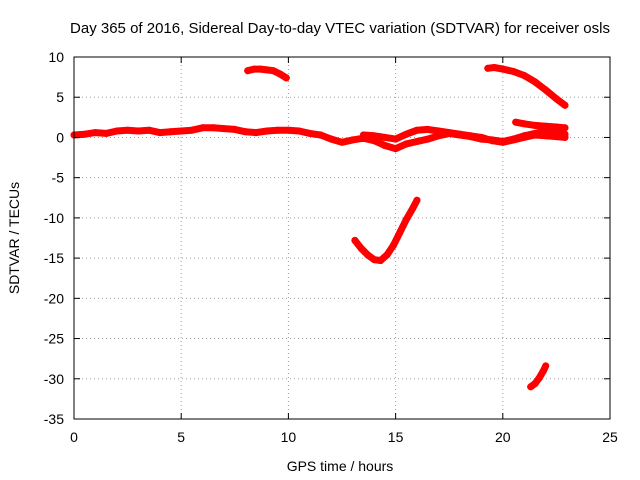 This screenshot has height=480, width=640. What do you see at coordinates (181, 437) in the screenshot?
I see `x-tick-label: 5` at bounding box center [181, 437].